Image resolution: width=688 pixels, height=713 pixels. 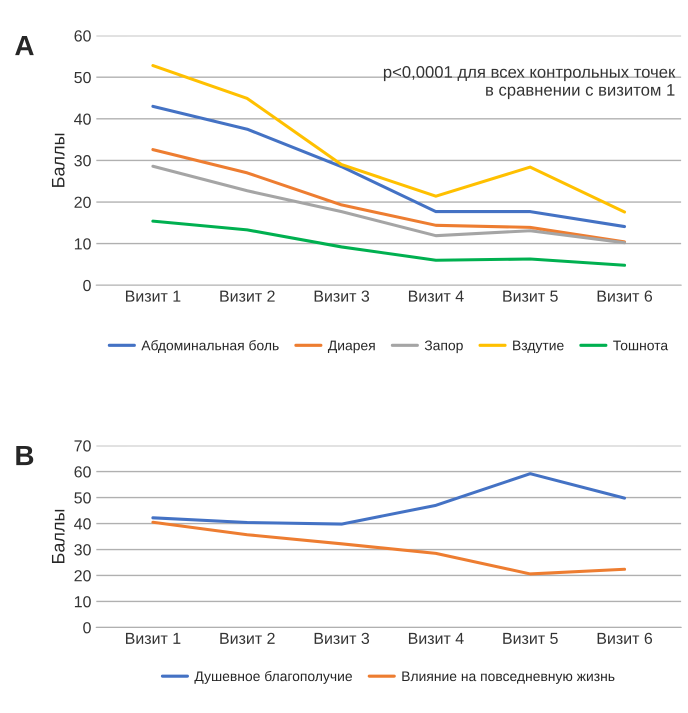 I want to click on legend-label: Душевное благополучие, so click(x=273, y=677).